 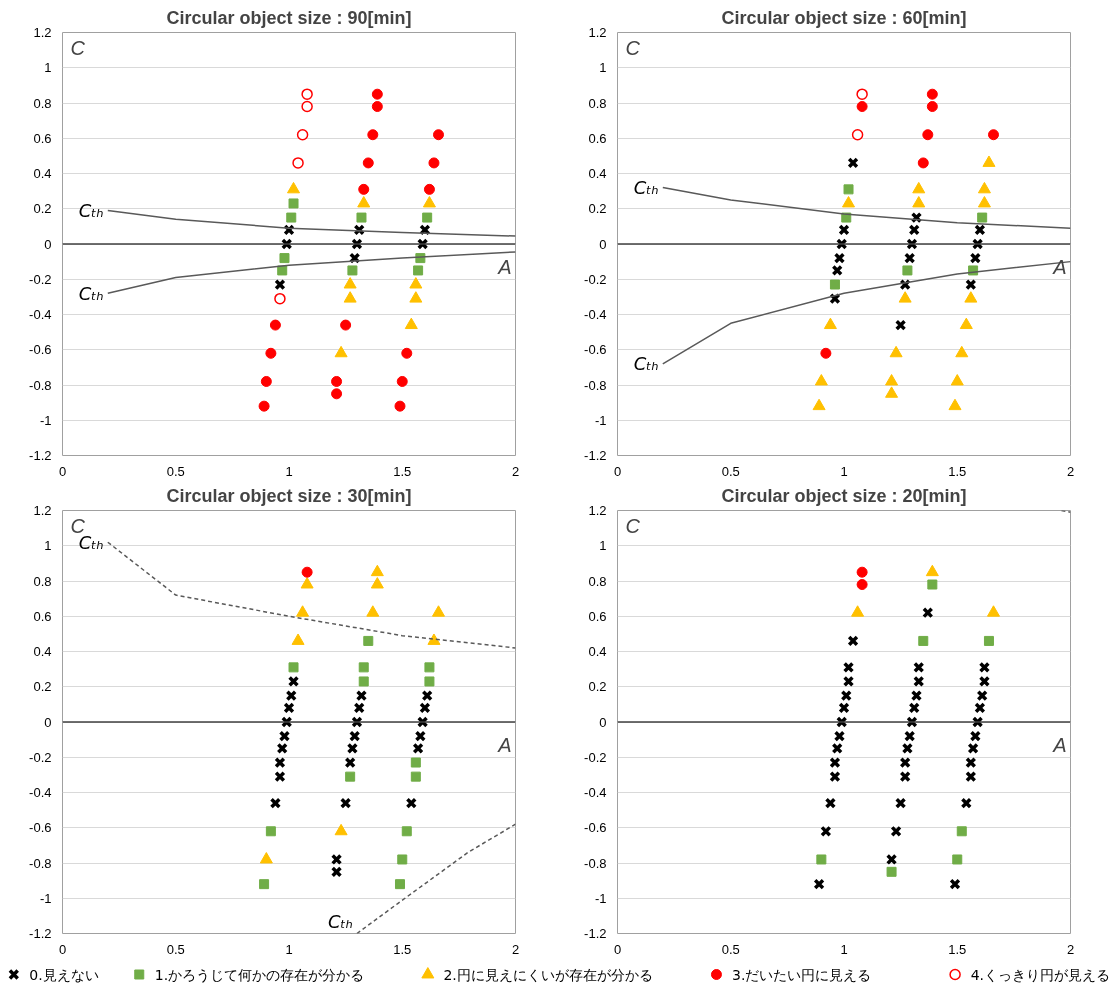 I want to click on y-tick-label: 0.8, so click(x=597, y=581).